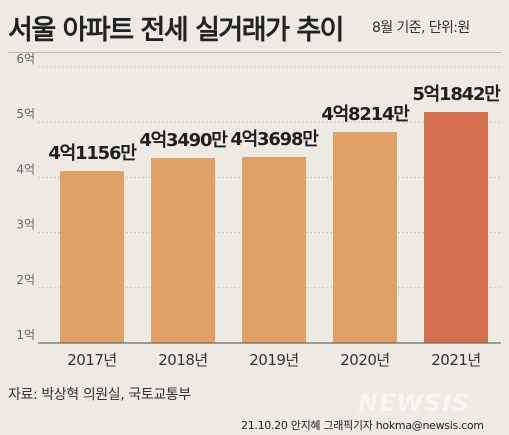  Describe the element at coordinates (414, 403) in the screenshot. I see `newsis-watermark-logo: NEWSIS` at that location.